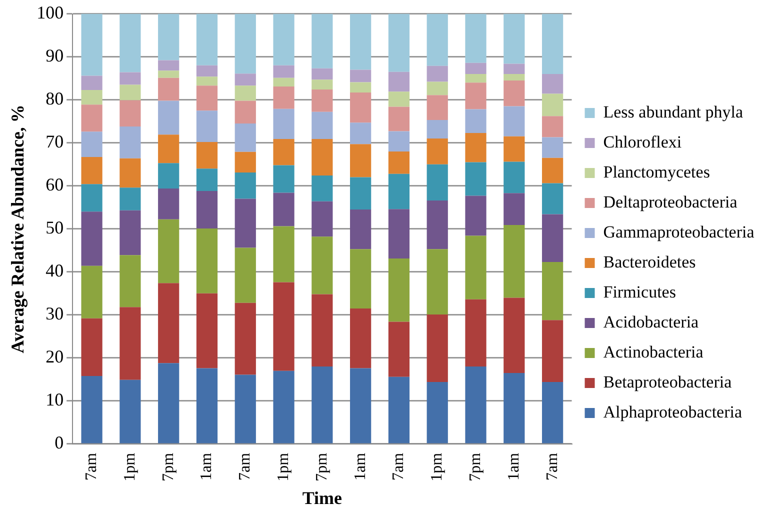  Describe the element at coordinates (656, 172) in the screenshot. I see `legend-label: Planctomycetes` at that location.